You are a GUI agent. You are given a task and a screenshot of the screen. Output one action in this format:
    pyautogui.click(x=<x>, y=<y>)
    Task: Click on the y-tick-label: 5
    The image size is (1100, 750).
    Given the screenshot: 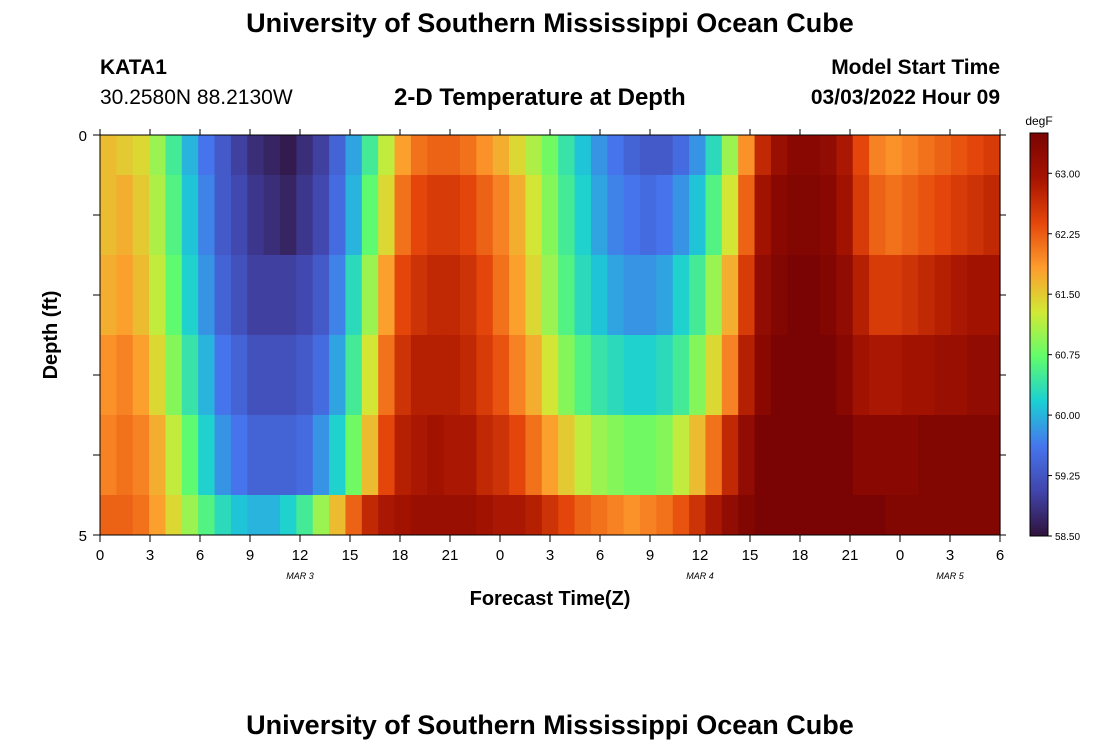 What is the action you would take?
    pyautogui.click(x=83, y=536)
    